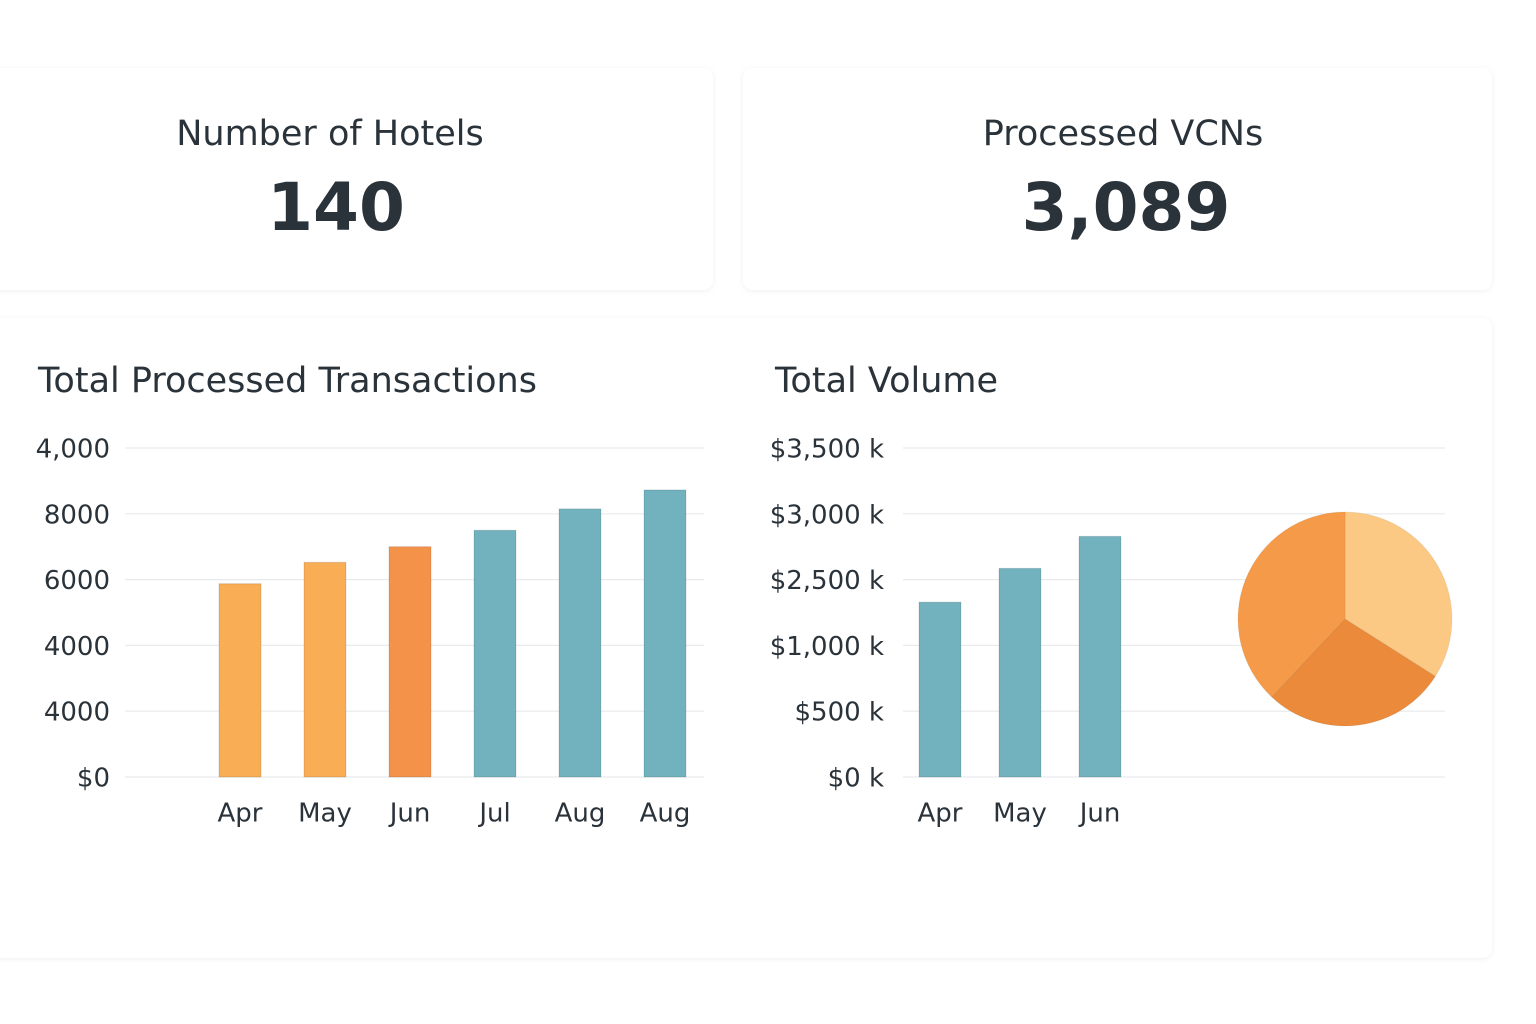  Describe the element at coordinates (827, 581) in the screenshot. I see `y-tick-label: $2,500 k` at that location.